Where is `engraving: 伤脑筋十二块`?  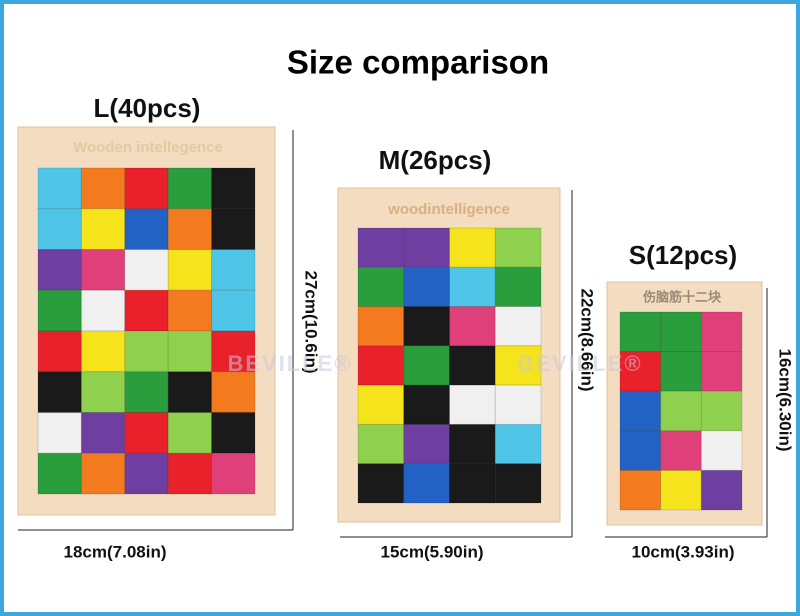
engraving: 伤脑筋十二块 is located at coordinates (682, 296).